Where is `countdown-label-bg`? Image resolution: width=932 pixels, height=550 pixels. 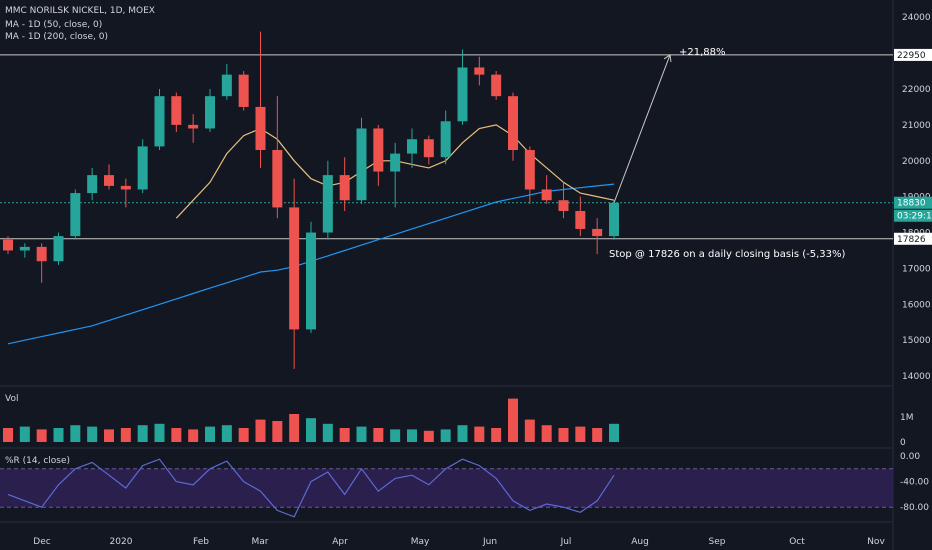
countdown-label-bg is located at coordinates (913, 215).